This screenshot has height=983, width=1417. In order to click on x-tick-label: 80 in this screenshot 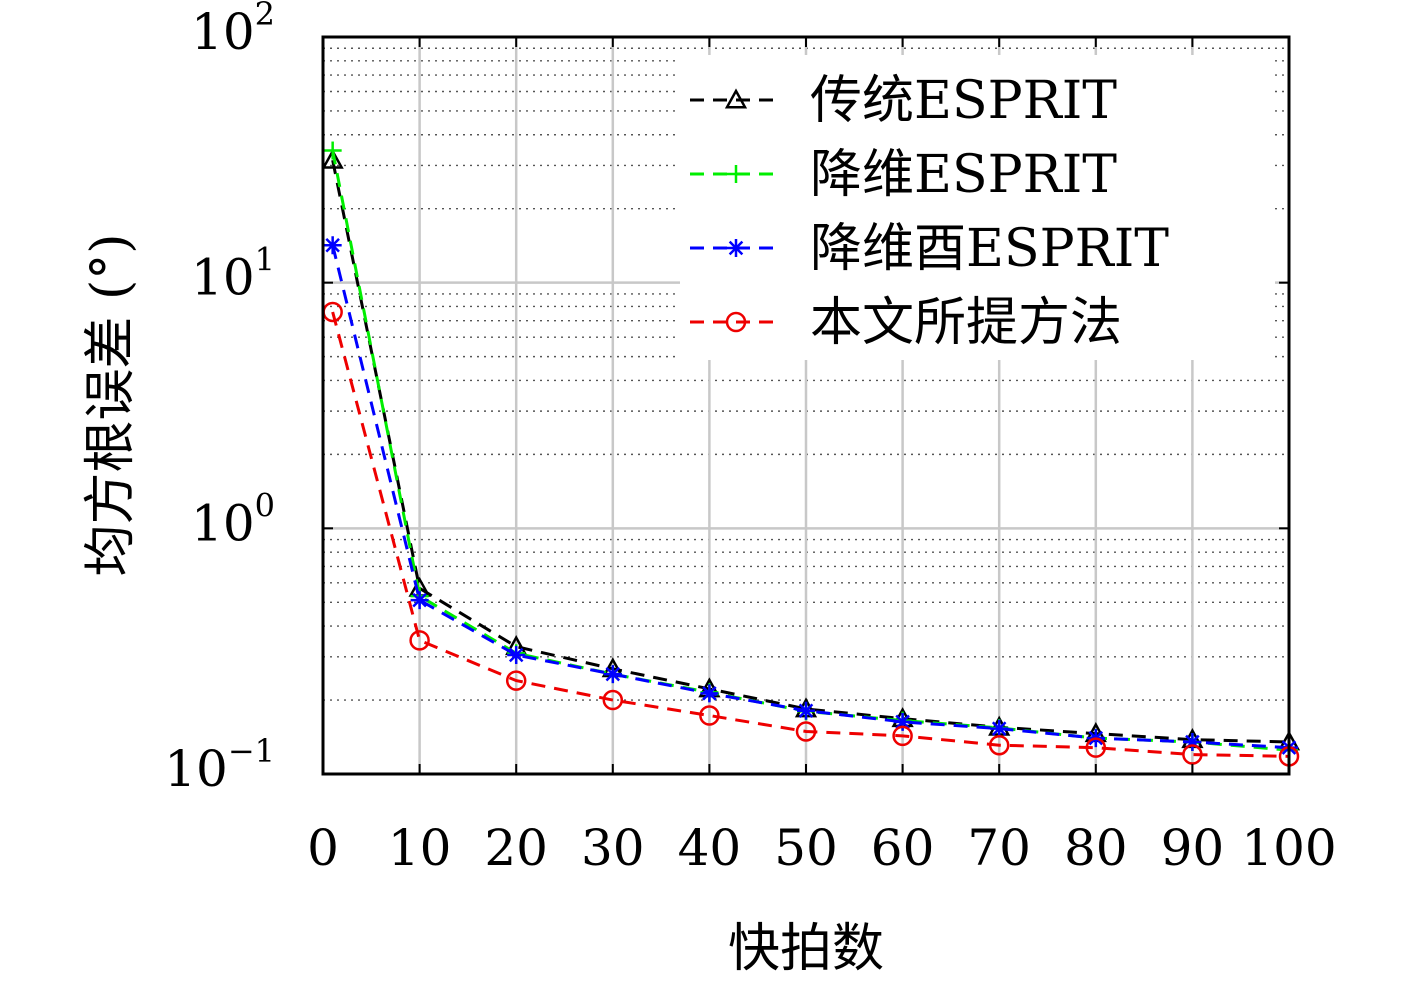, I will do `click(1096, 848)`.